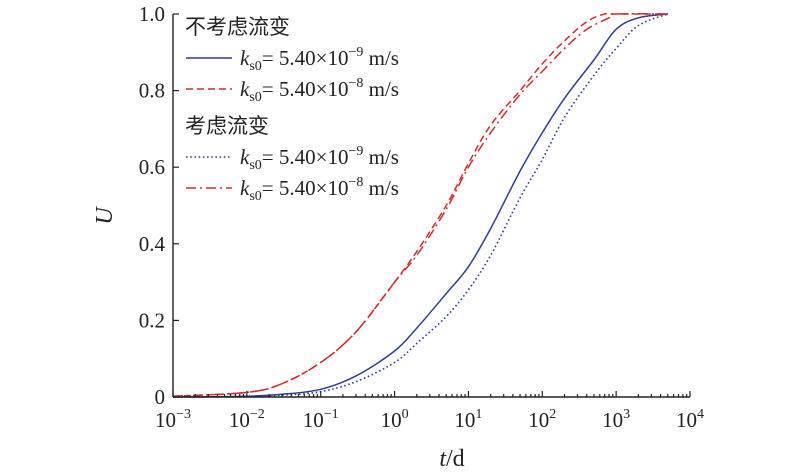  What do you see at coordinates (552, 414) in the screenshot?
I see `x-tick-exponent: 2` at bounding box center [552, 414].